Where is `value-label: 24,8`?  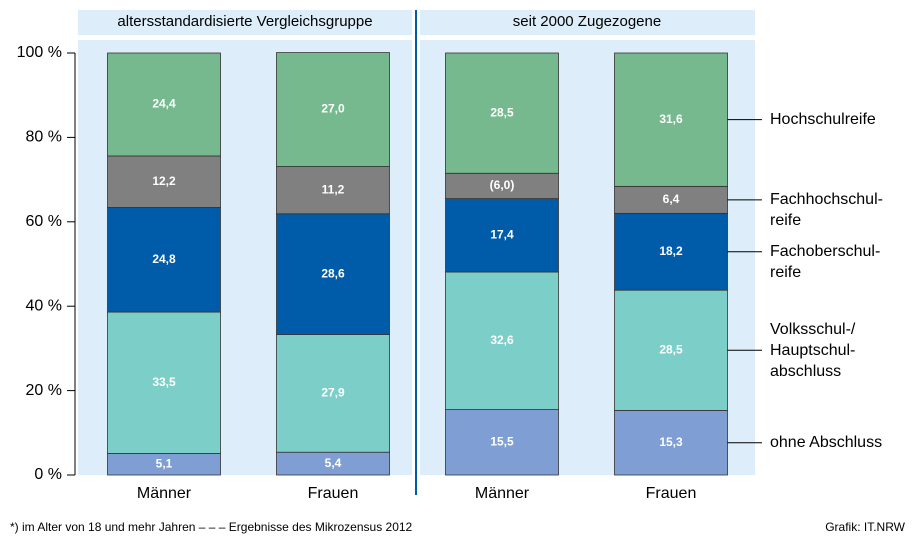 value-label: 24,8 is located at coordinates (164, 259).